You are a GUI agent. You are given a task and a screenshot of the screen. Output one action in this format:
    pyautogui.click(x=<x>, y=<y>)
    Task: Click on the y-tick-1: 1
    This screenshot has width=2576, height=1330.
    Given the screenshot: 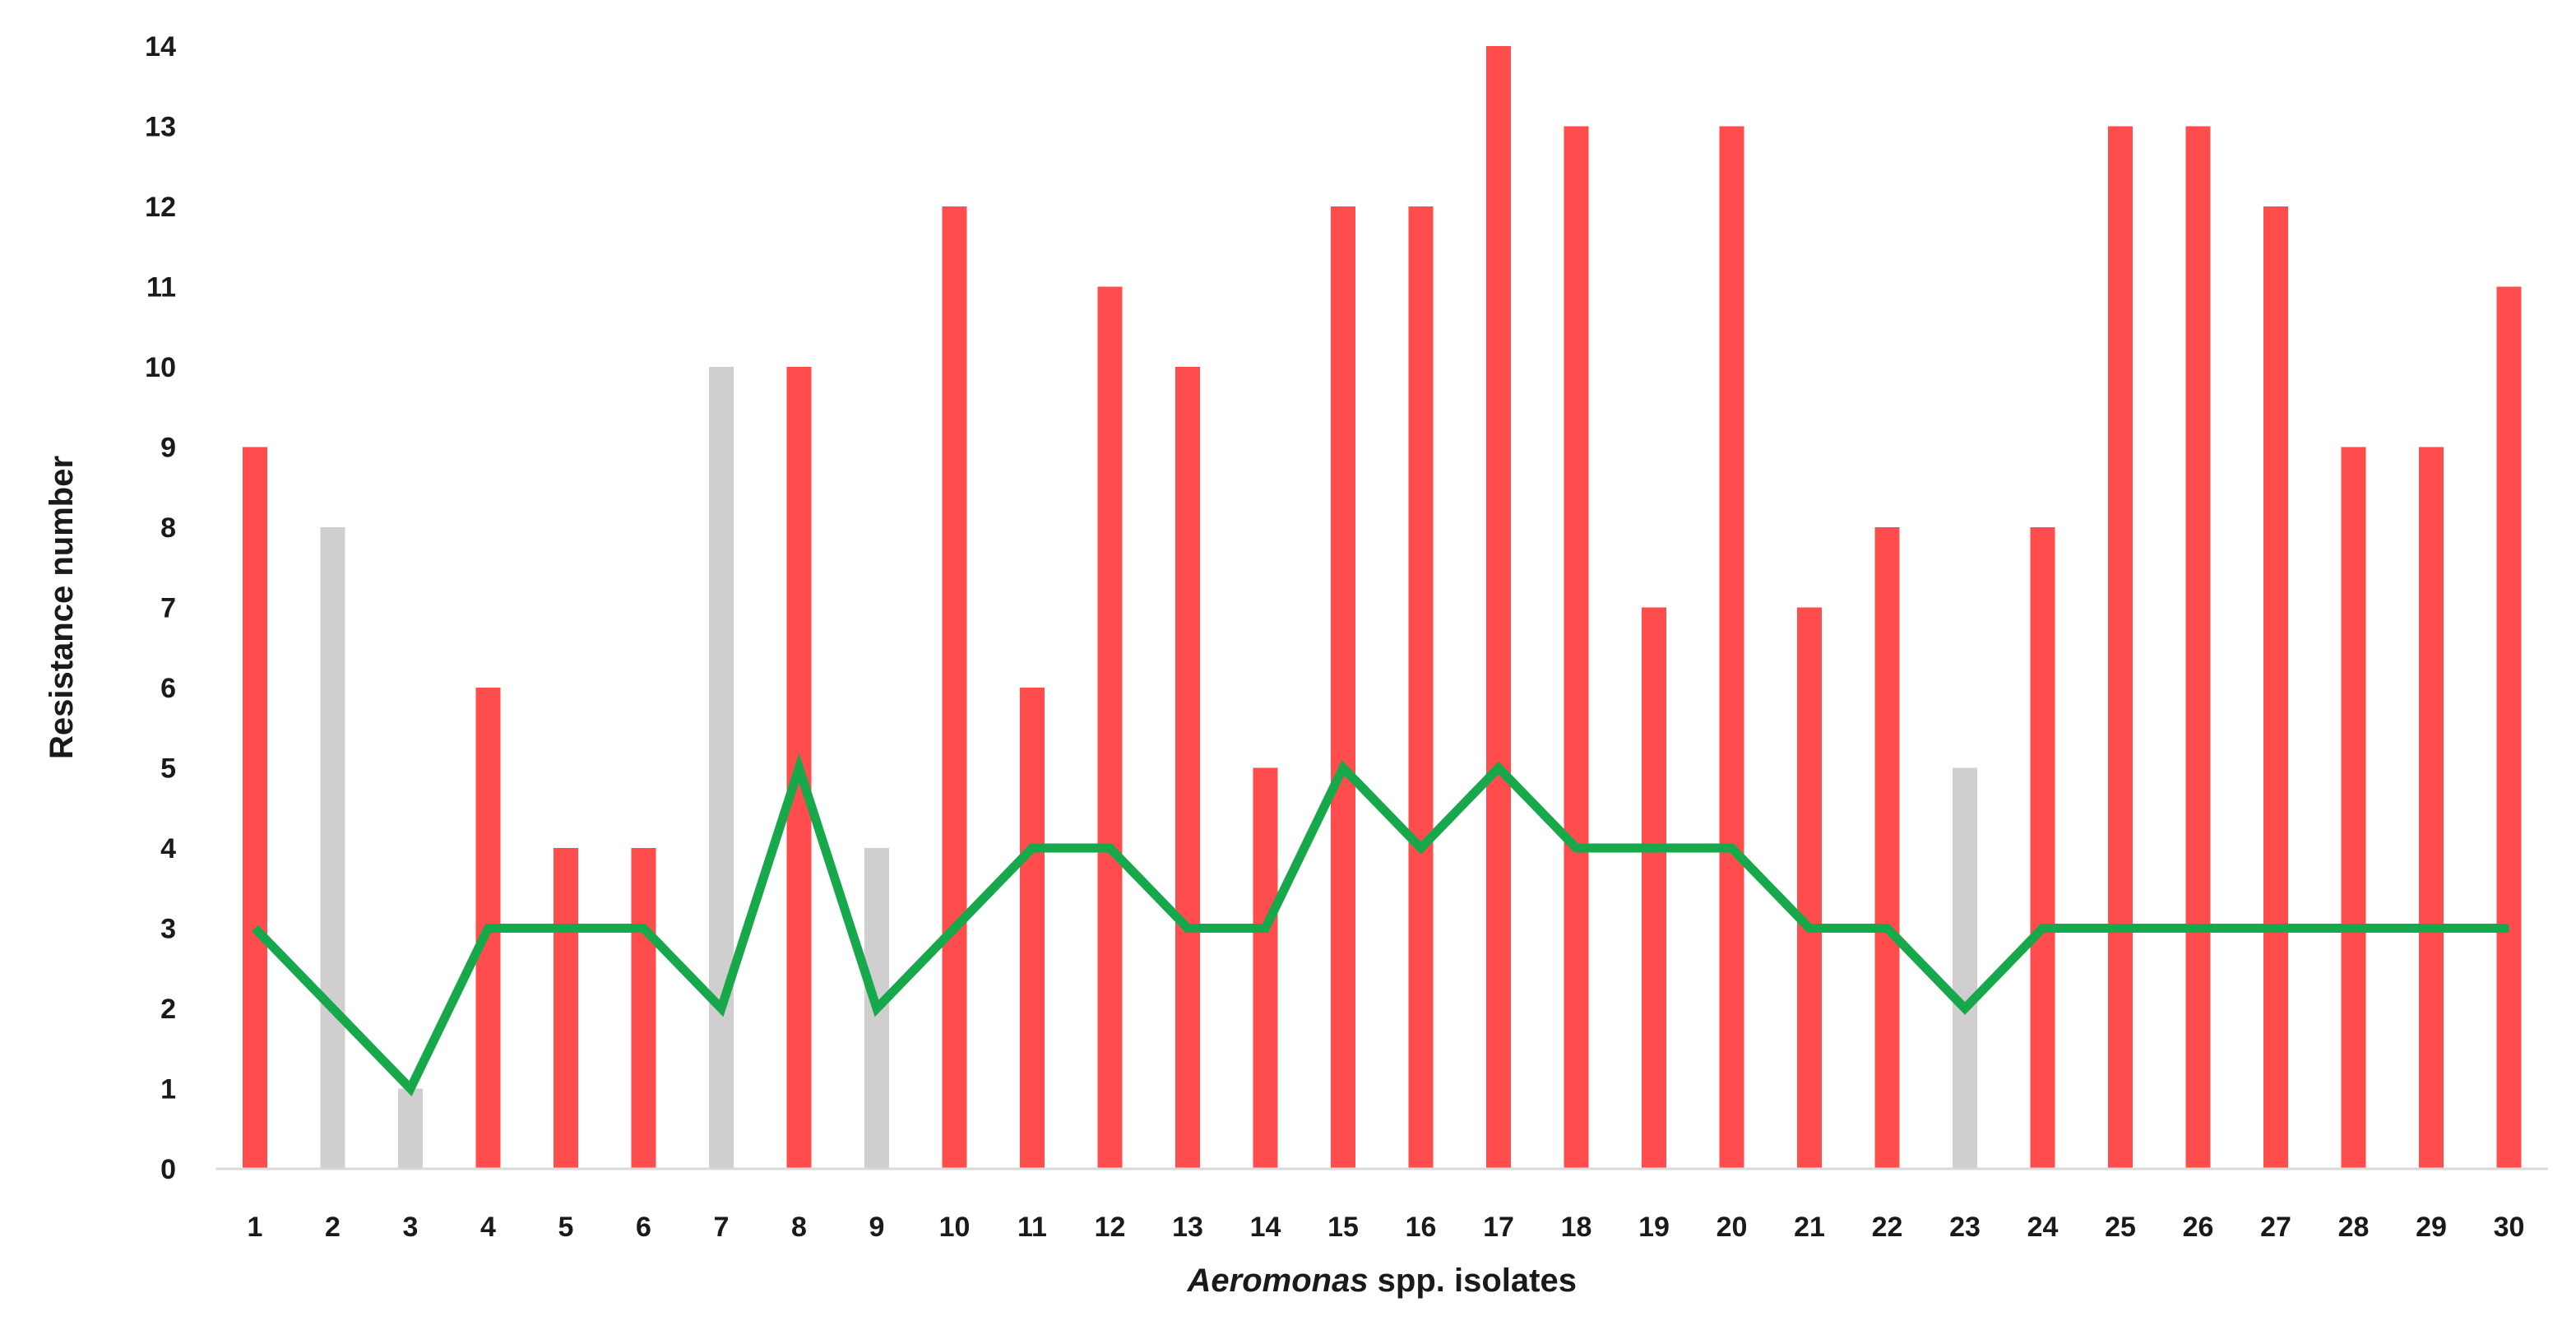 What is the action you would take?
    pyautogui.click(x=168, y=1089)
    